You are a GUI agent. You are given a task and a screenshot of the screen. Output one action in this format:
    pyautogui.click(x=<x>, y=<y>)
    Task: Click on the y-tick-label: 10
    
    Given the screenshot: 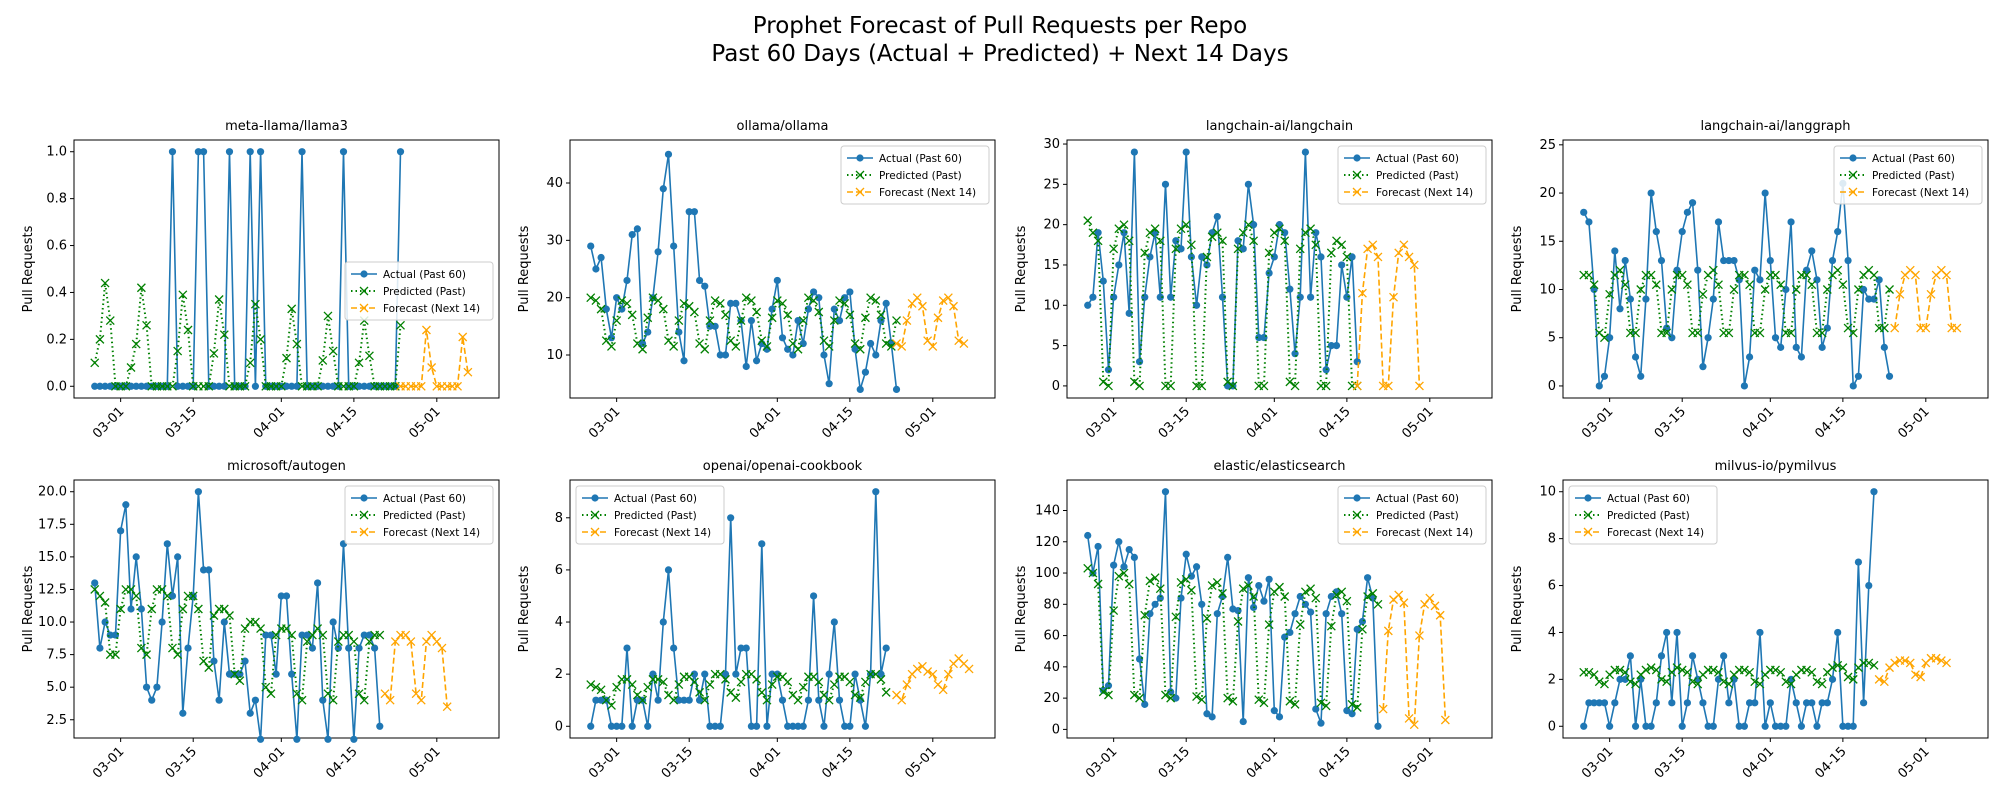 What is the action you would take?
    pyautogui.click(x=1547, y=492)
    